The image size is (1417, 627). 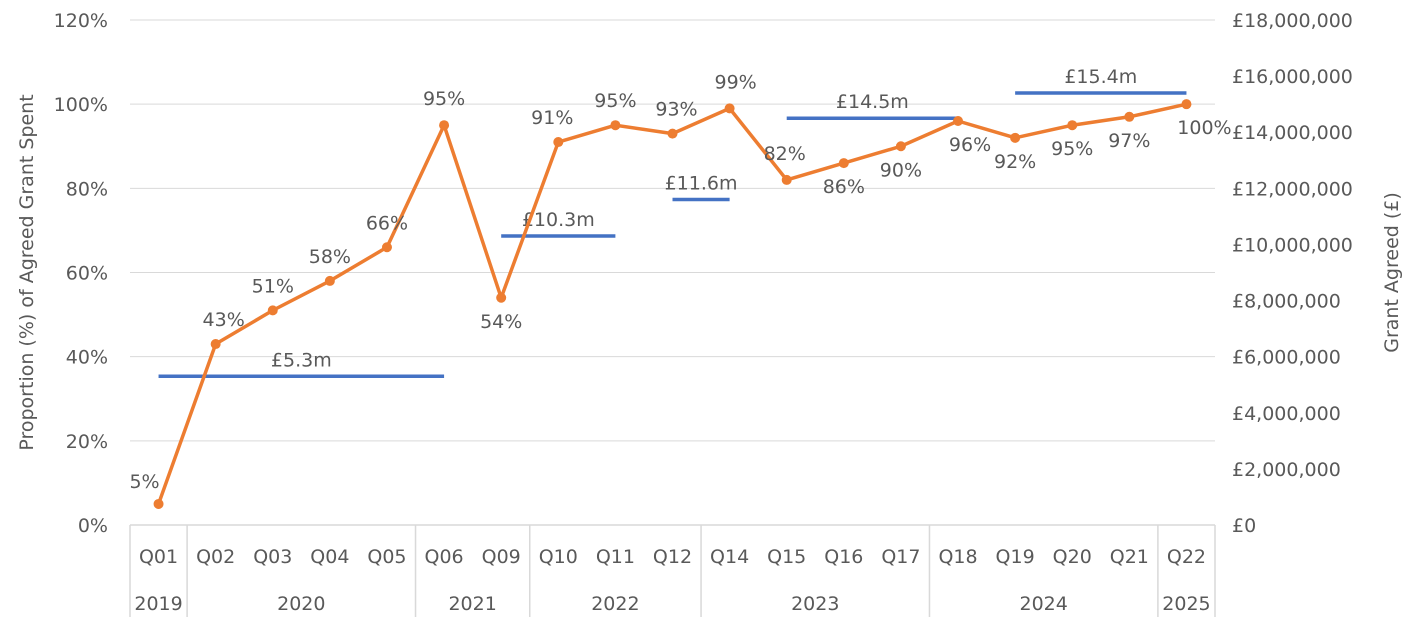 What do you see at coordinates (301, 360) in the screenshot?
I see `grant-segment-label: £5.3m` at bounding box center [301, 360].